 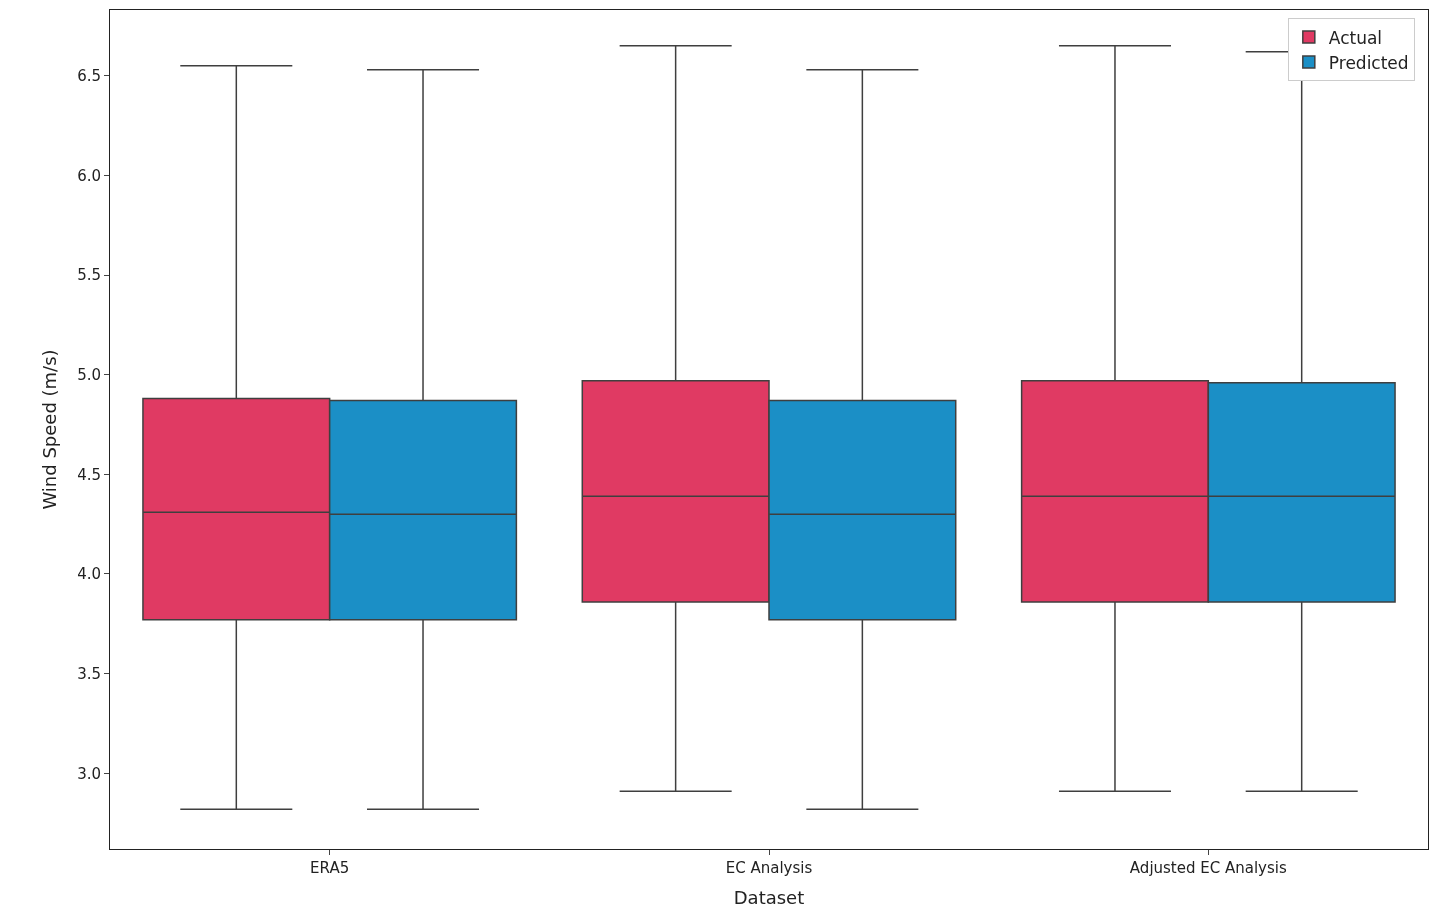 I want to click on y-tick-label: 6.5, so click(x=89, y=76).